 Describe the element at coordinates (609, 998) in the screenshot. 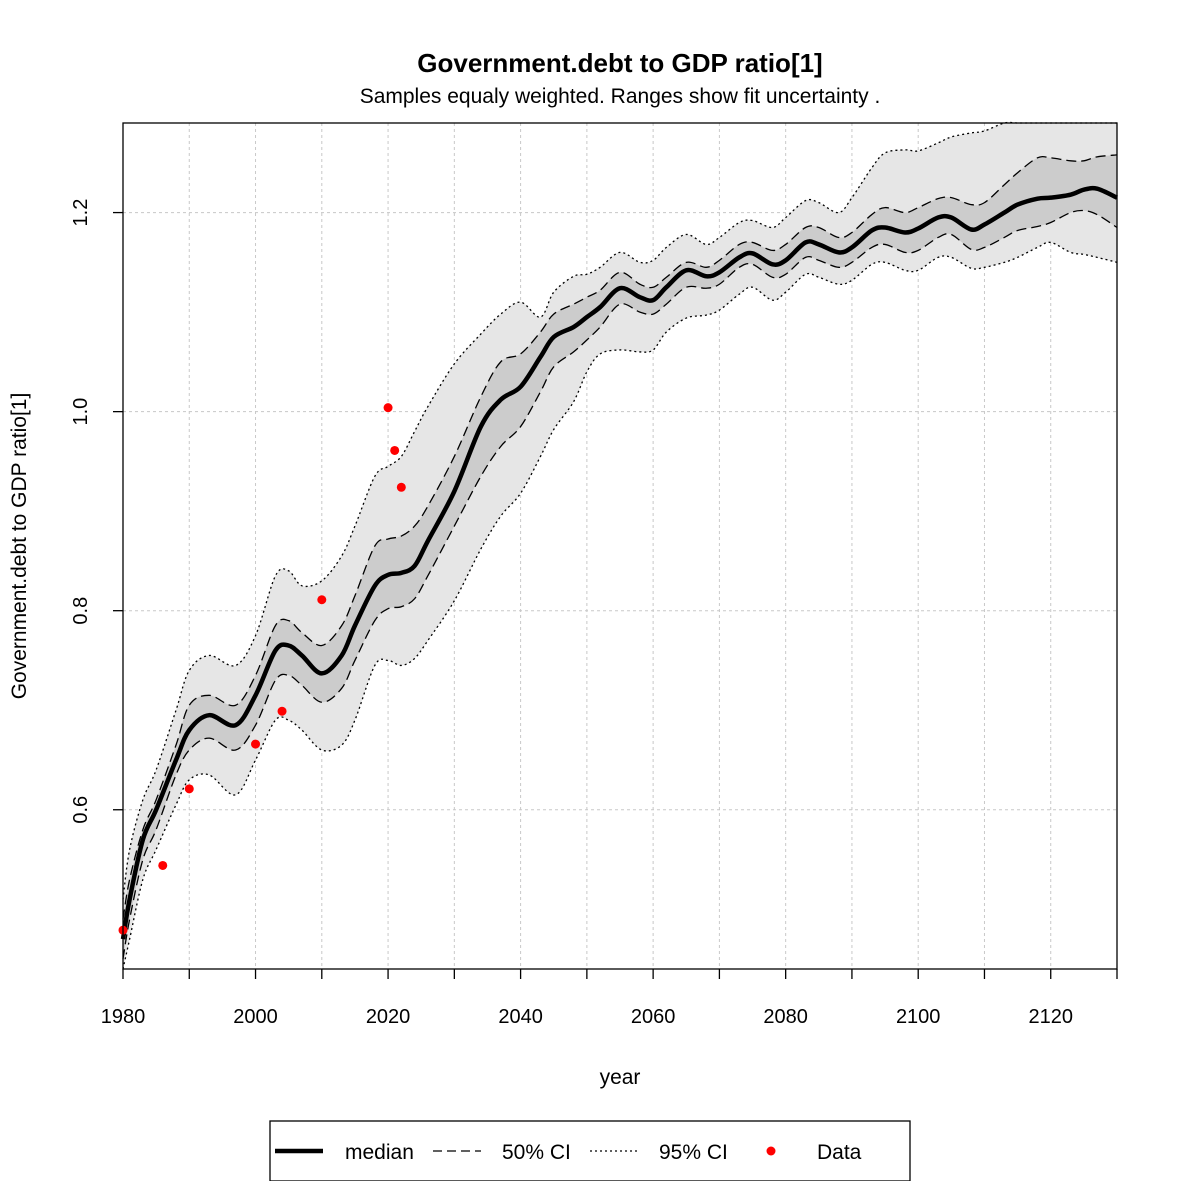

I see `x-axis: 1980 2000 2020 2040 2060 2080 2100 2120` at that location.